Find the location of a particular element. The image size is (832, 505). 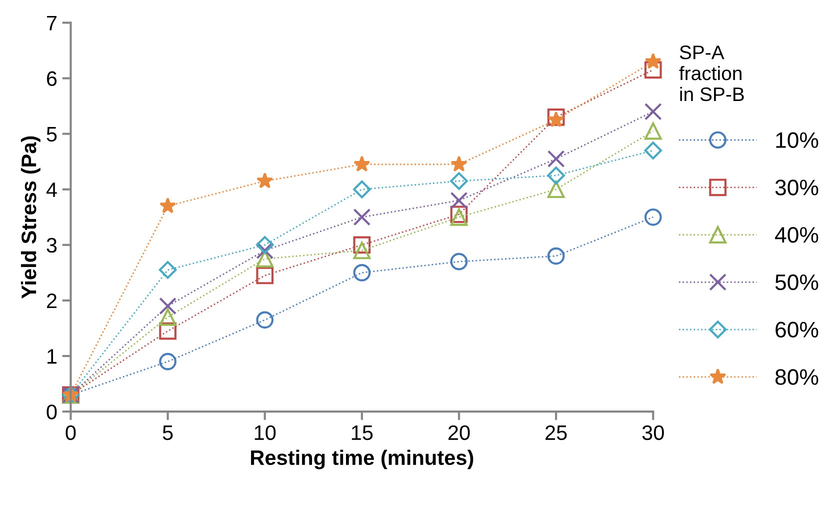

legend-title: SP-A fraction in SP-B is located at coordinates (711, 74).